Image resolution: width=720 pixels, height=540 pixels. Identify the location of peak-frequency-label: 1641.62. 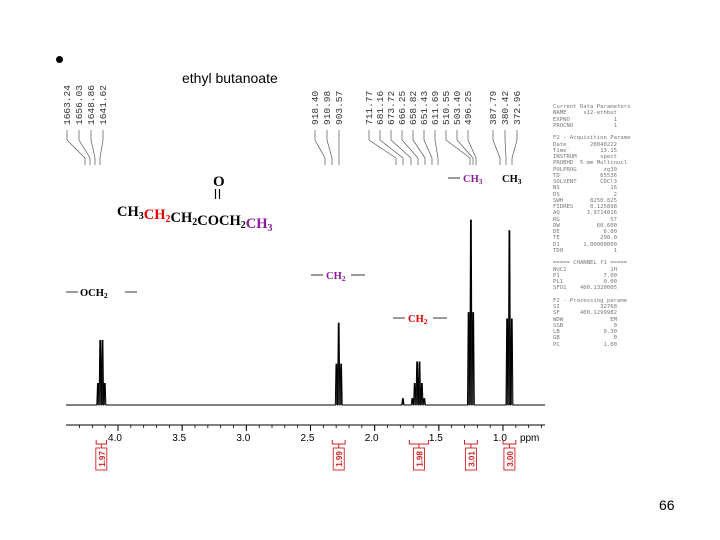
(103, 105).